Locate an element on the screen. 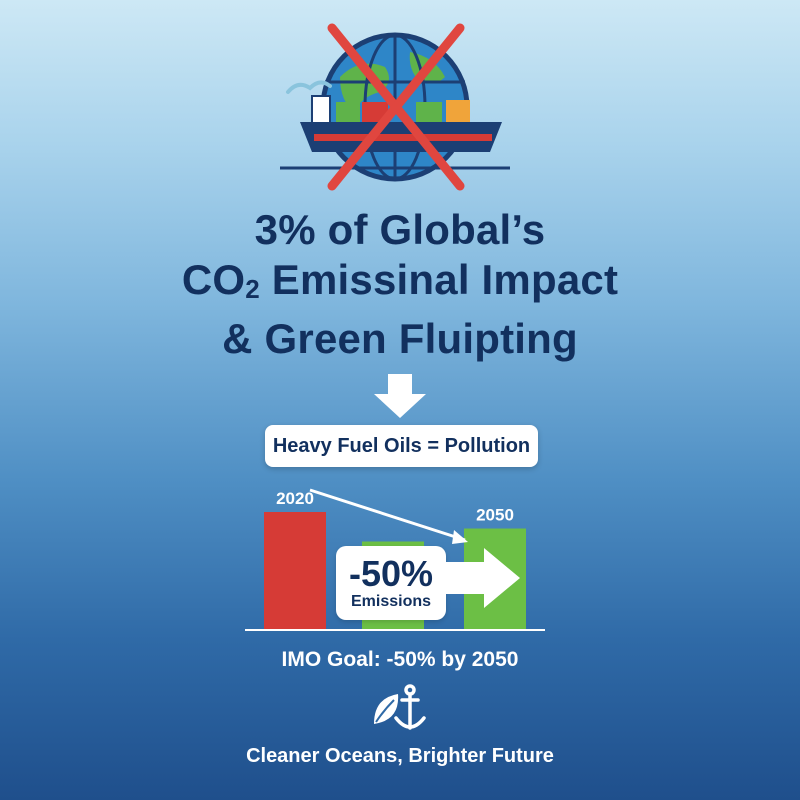 This screenshot has height=800, width=800. crossed-globe-ship-icon is located at coordinates (395, 107).